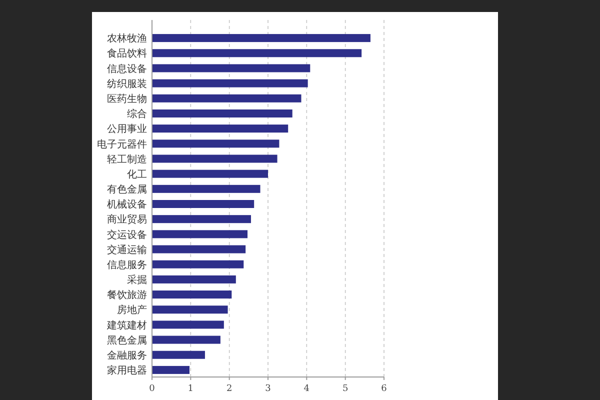 The width and height of the screenshot is (600, 400). What do you see at coordinates (122, 144) in the screenshot?
I see `y-tick-label: 电子元器件` at bounding box center [122, 144].